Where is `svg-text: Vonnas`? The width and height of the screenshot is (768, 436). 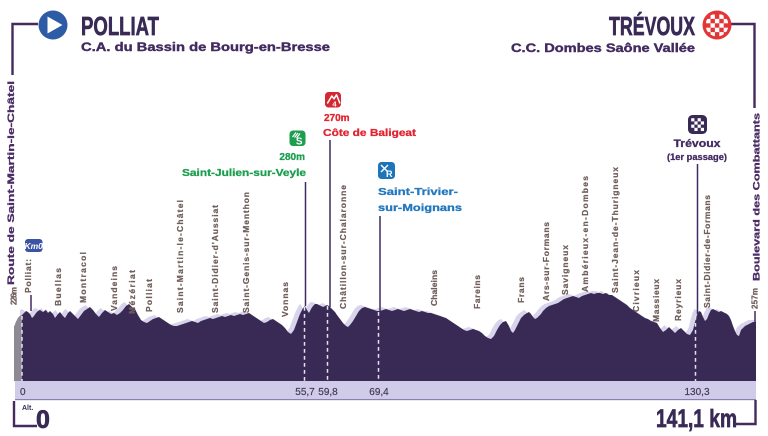
svg-text: Vonnas is located at coordinates (285, 299).